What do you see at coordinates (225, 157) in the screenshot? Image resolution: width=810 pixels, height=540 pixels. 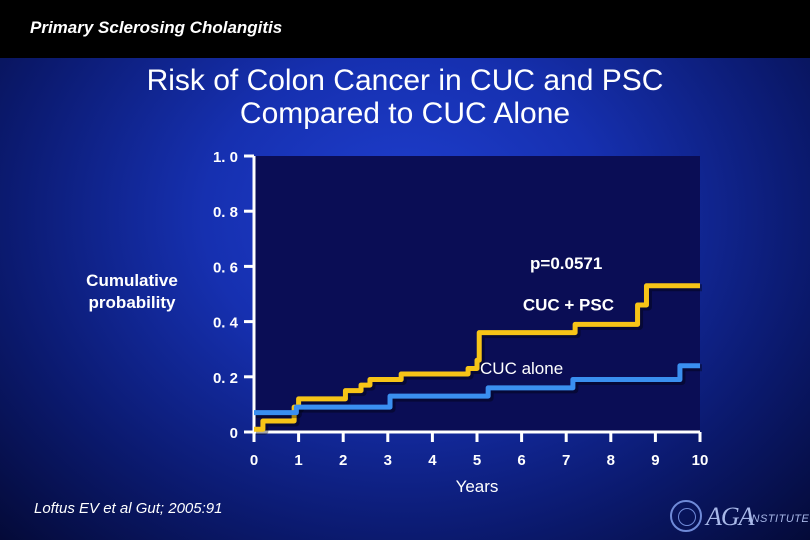 I see `y-tick-label: 1. 0` at bounding box center [225, 157].